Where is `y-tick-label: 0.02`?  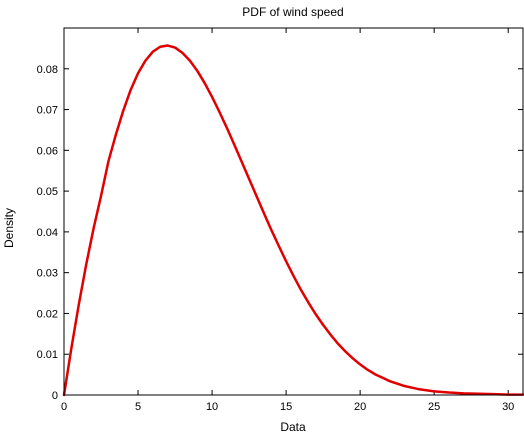 y-tick-label: 0.02 is located at coordinates (47, 314).